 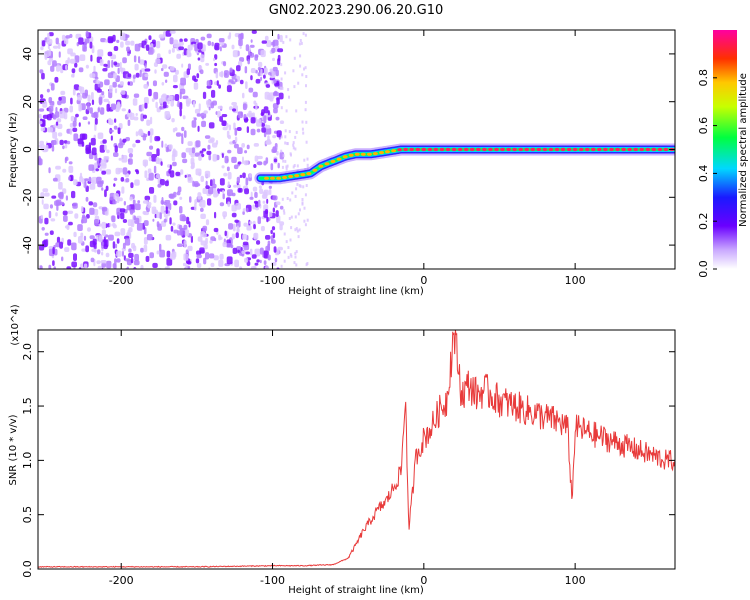 I want to click on colorbar-tick-label: 0.4, so click(x=703, y=174).